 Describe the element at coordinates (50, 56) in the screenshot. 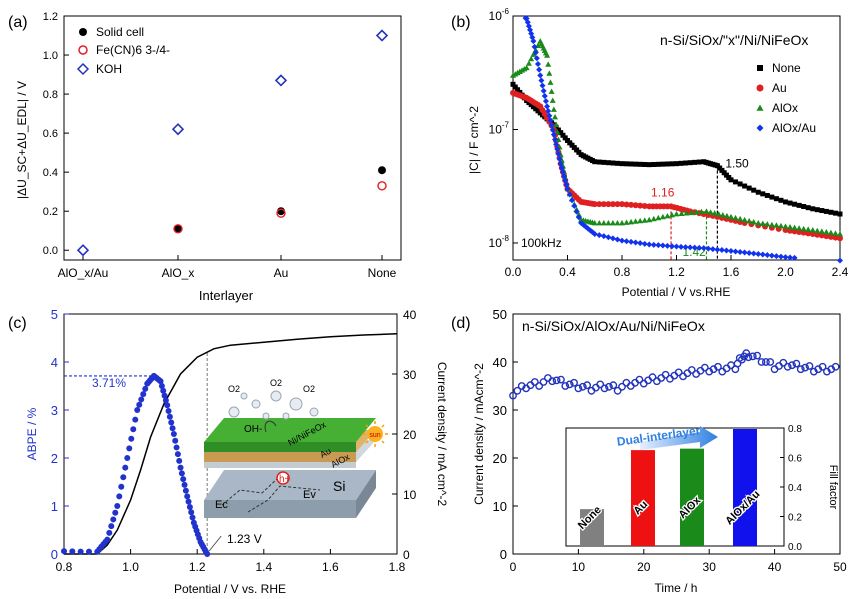

I see `y-tick-label: 1.0` at that location.